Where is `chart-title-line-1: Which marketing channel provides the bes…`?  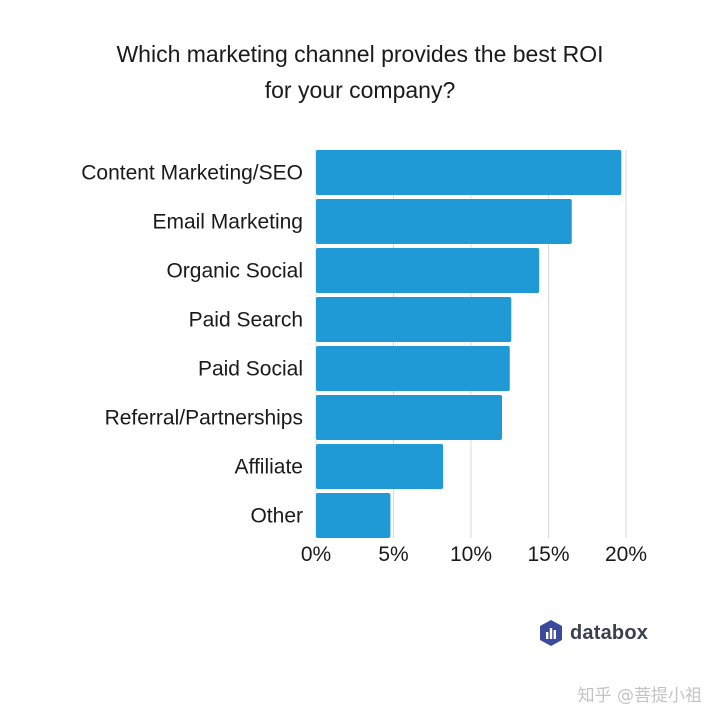 chart-title-line-1: Which marketing channel provides the bes… is located at coordinates (360, 54).